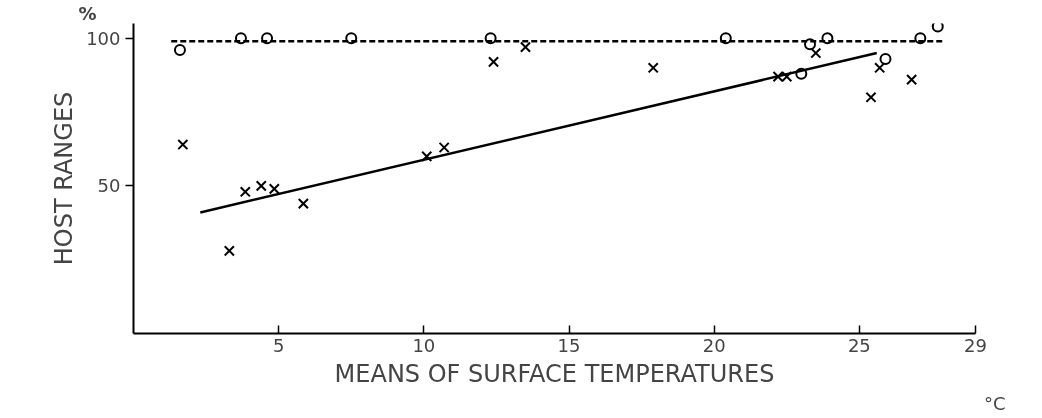  What do you see at coordinates (424, 345) in the screenshot?
I see `x-tick-label: 10` at bounding box center [424, 345].